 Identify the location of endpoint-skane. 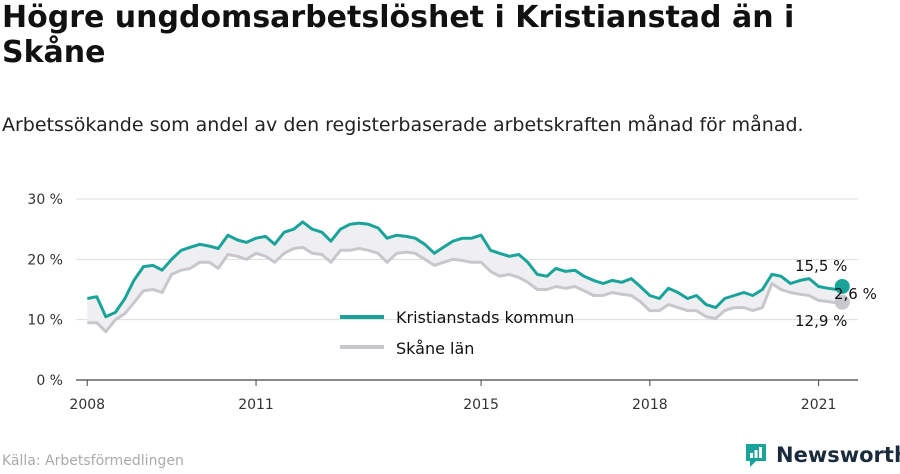
(842, 302).